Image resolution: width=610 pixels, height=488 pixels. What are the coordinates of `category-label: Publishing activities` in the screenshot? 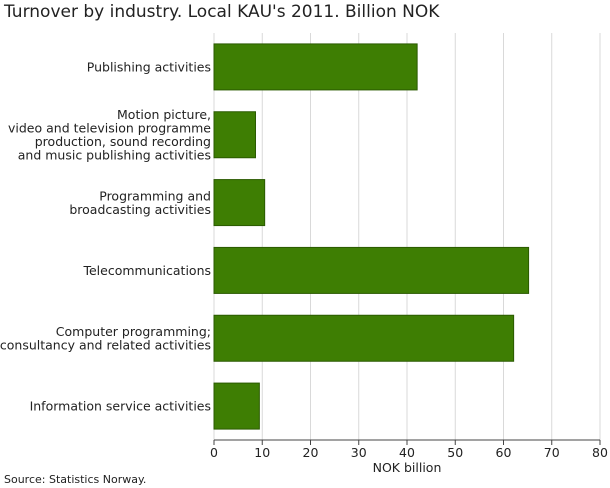 It's located at (149, 66).